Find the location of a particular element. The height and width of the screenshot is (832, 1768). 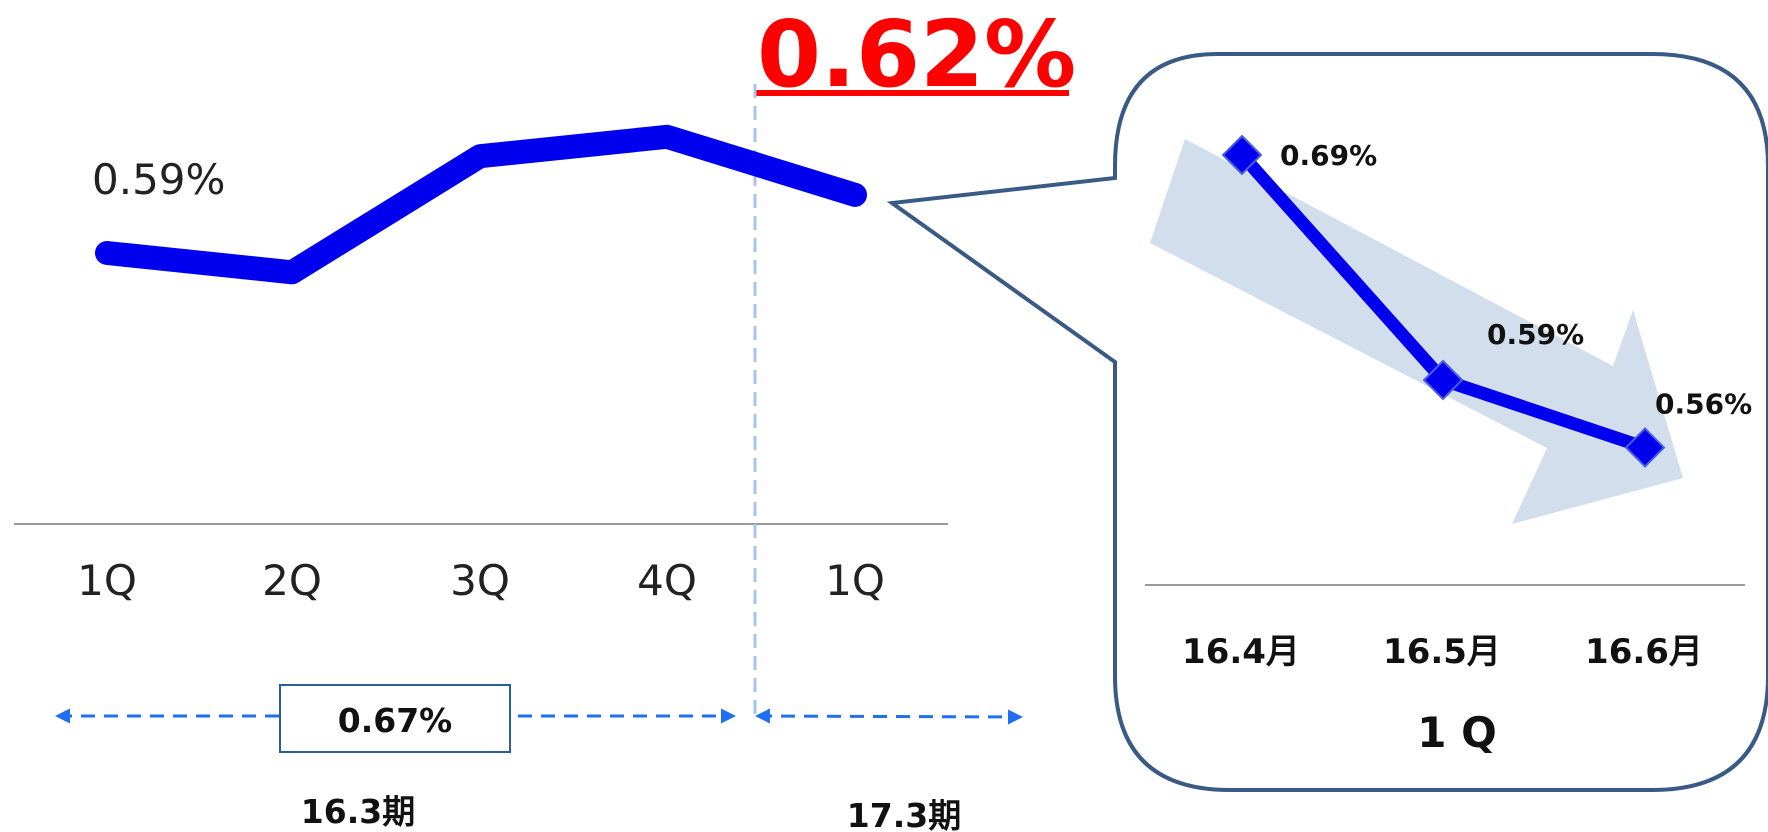

inset-data-label: 0.56% is located at coordinates (1703, 404).